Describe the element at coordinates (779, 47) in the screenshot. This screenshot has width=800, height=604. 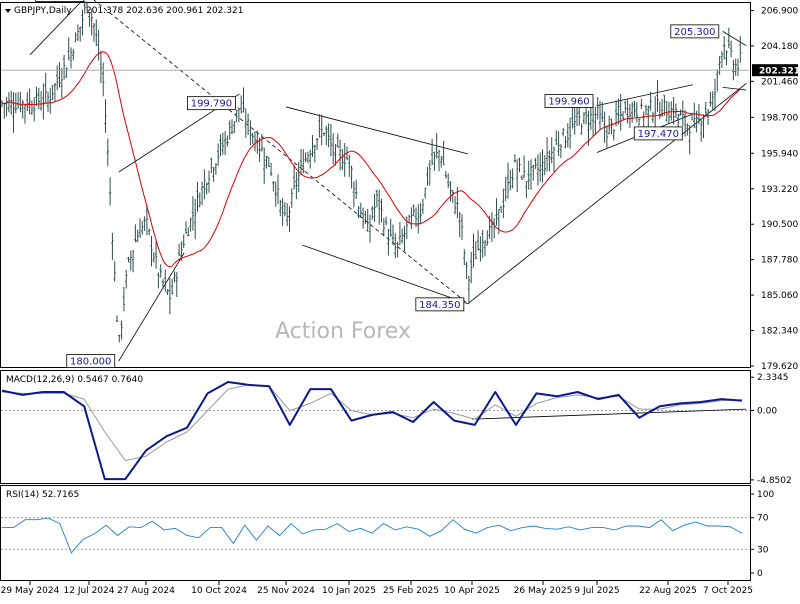
I see `price-tick-label: 204.180` at that location.